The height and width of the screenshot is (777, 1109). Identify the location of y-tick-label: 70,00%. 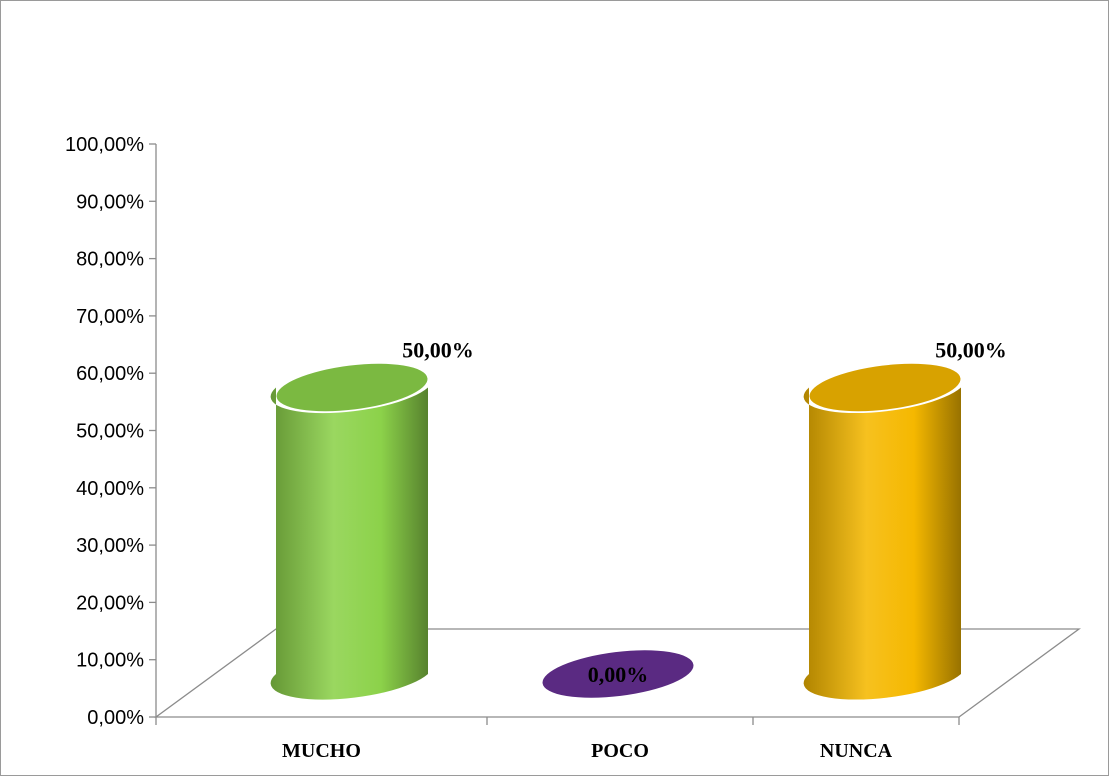
(110, 317).